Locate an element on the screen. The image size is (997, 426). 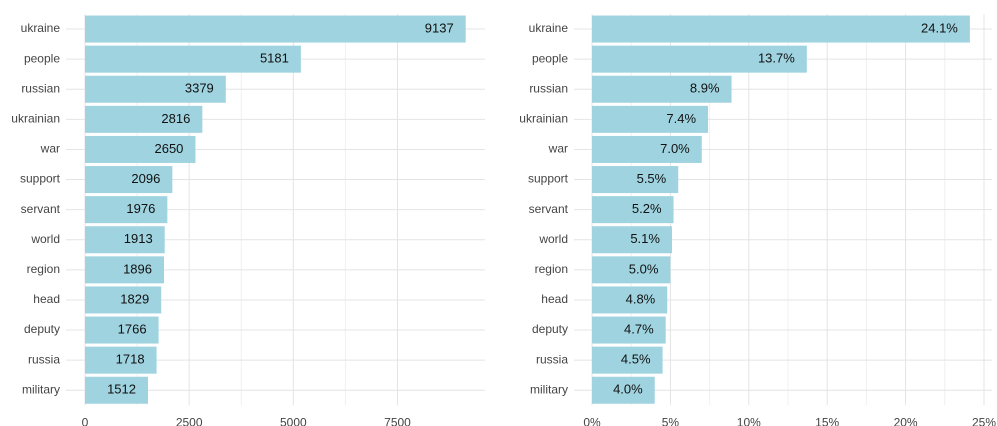
data-label: 5.0% is located at coordinates (644, 268).